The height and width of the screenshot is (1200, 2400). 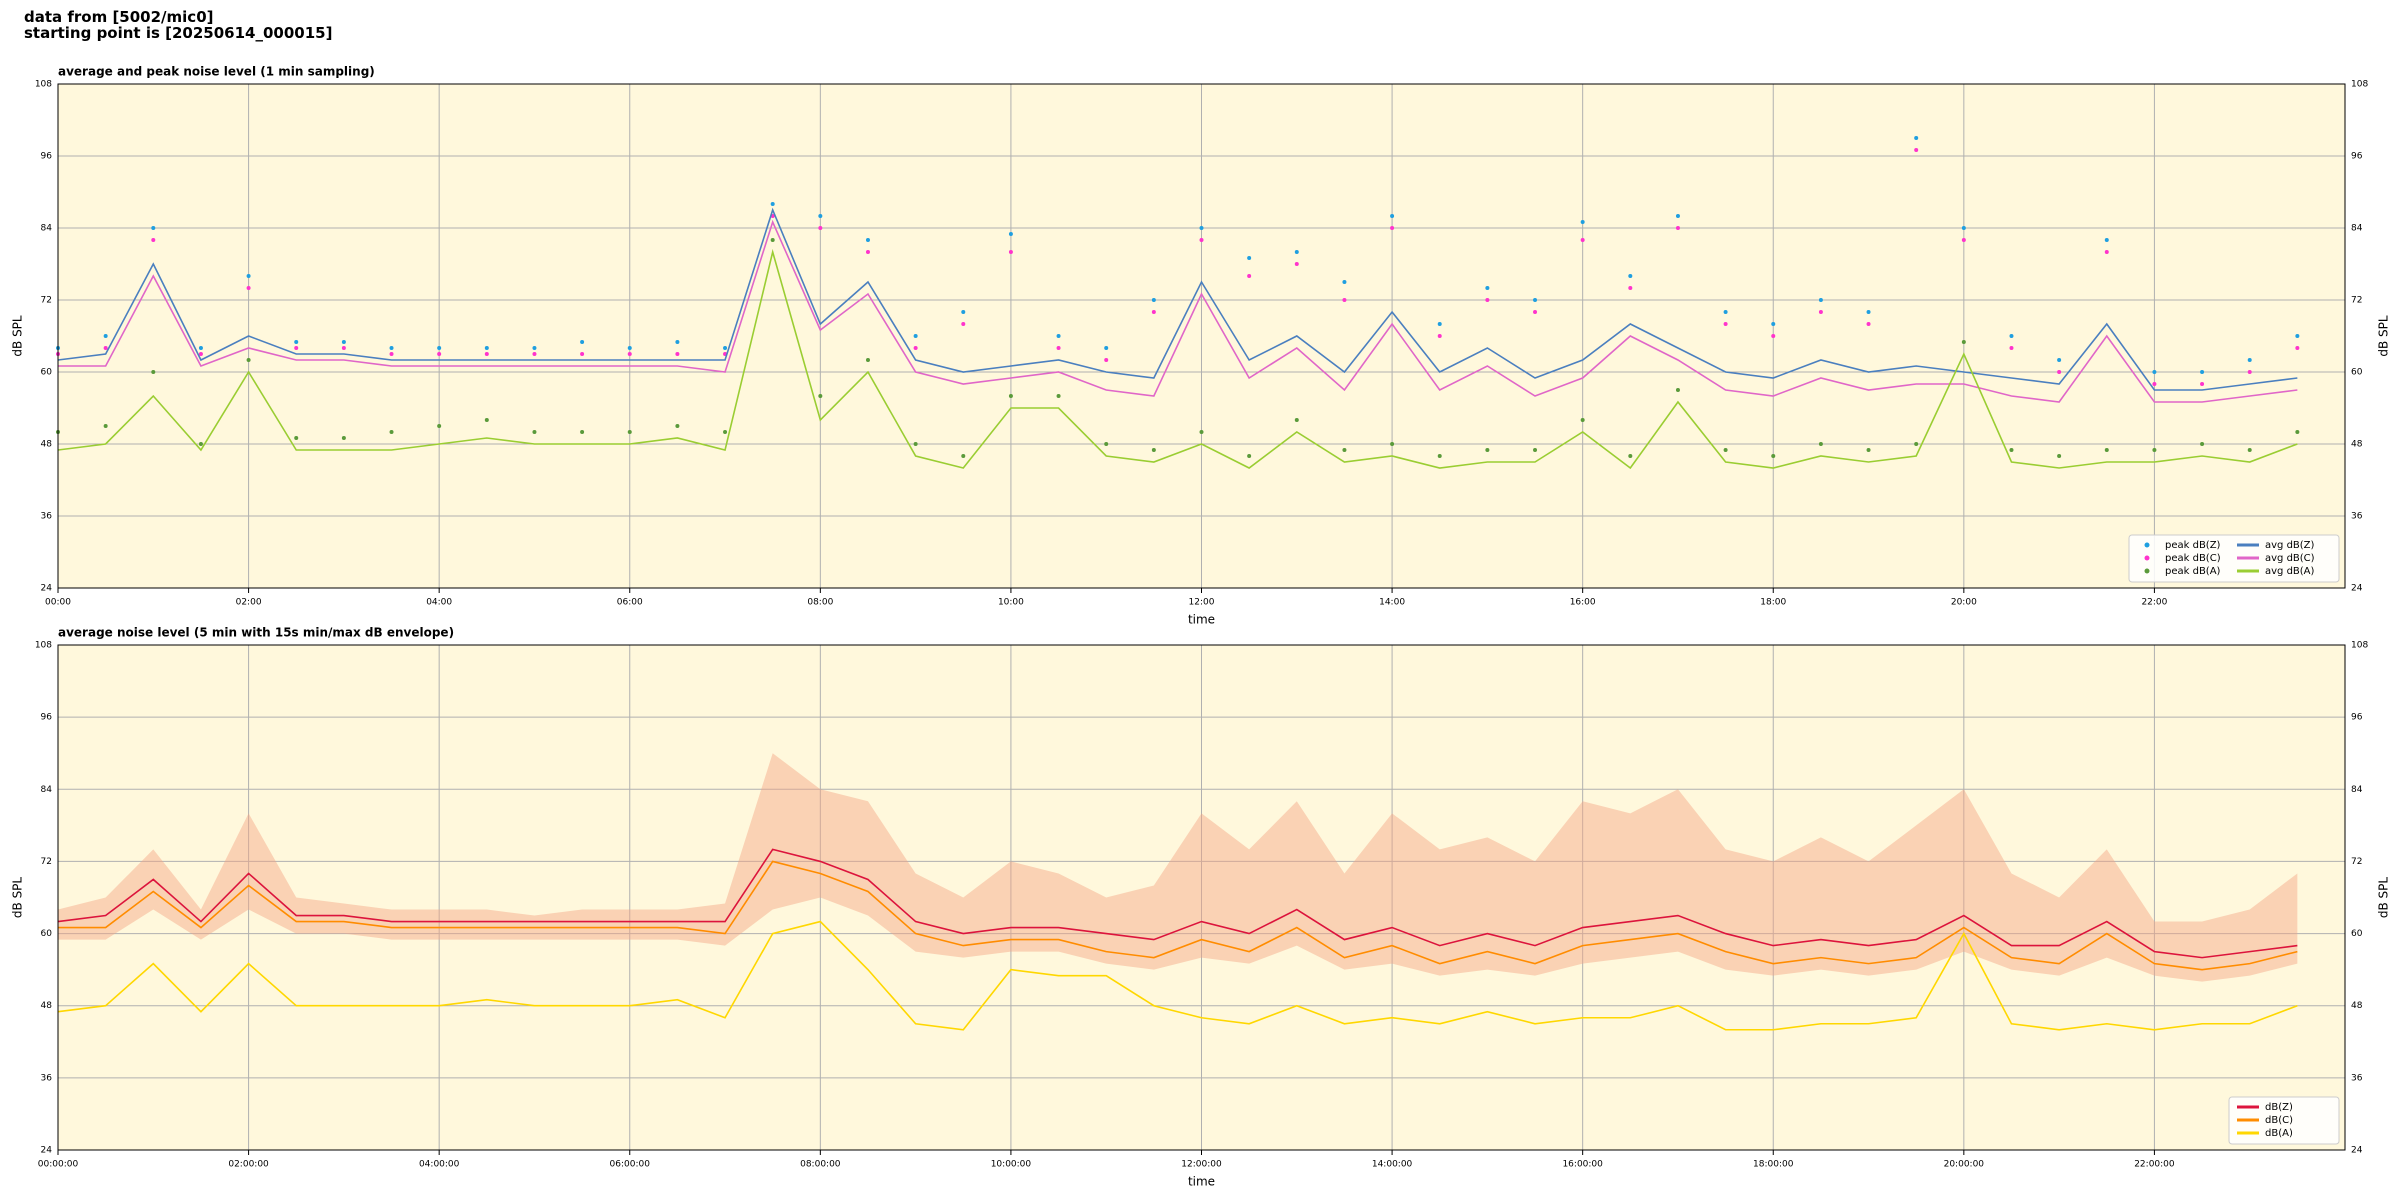 What do you see at coordinates (47, 718) in the screenshot?
I see `y-tick-label: 96` at bounding box center [47, 718].